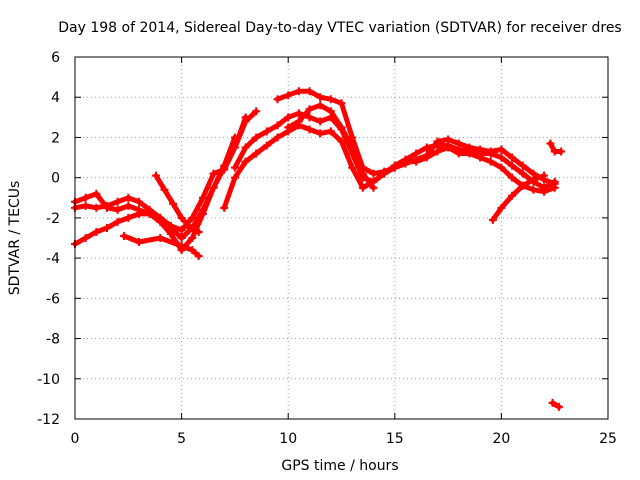 The image size is (640, 480). I want to click on y-tick-label: -10, so click(48, 380).